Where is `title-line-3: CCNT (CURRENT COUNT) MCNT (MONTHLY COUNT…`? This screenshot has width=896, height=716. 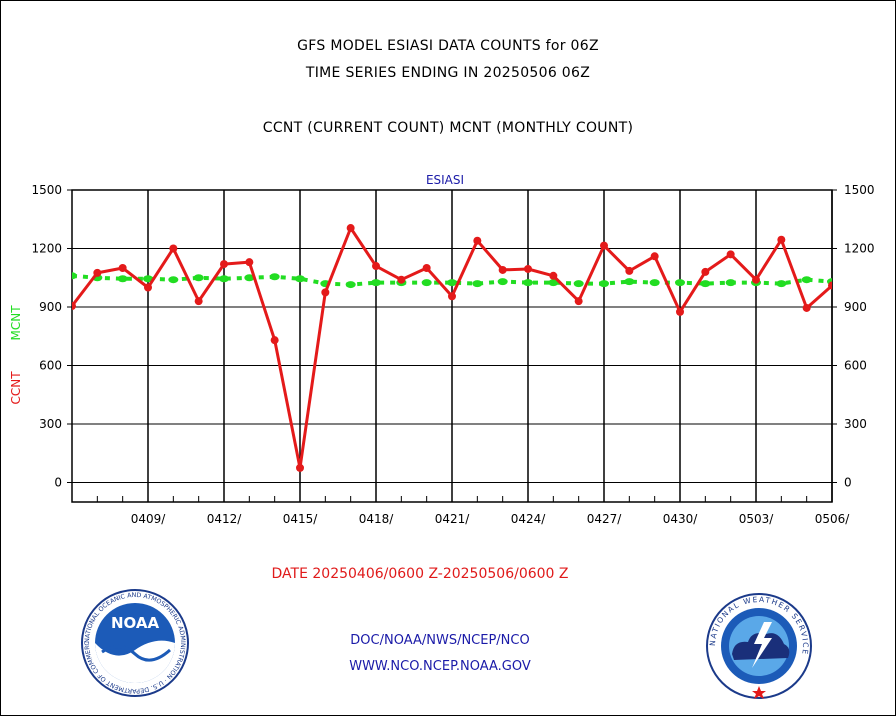
title-line-3: CCNT (CURRENT COUNT) MCNT (MONTHLY COUNT… is located at coordinates (448, 128).